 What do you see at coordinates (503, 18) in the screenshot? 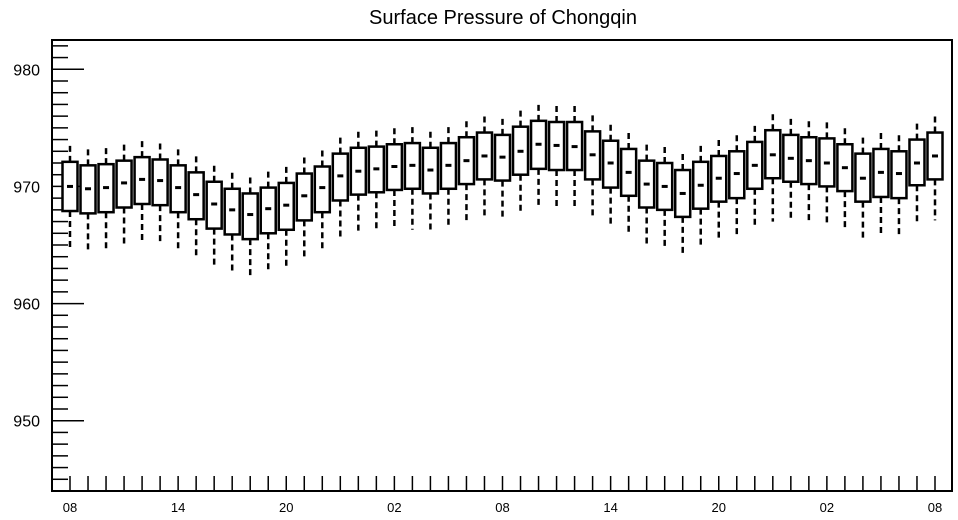
I see `chart-title: Surface Pressure of Chongqin` at bounding box center [503, 18].